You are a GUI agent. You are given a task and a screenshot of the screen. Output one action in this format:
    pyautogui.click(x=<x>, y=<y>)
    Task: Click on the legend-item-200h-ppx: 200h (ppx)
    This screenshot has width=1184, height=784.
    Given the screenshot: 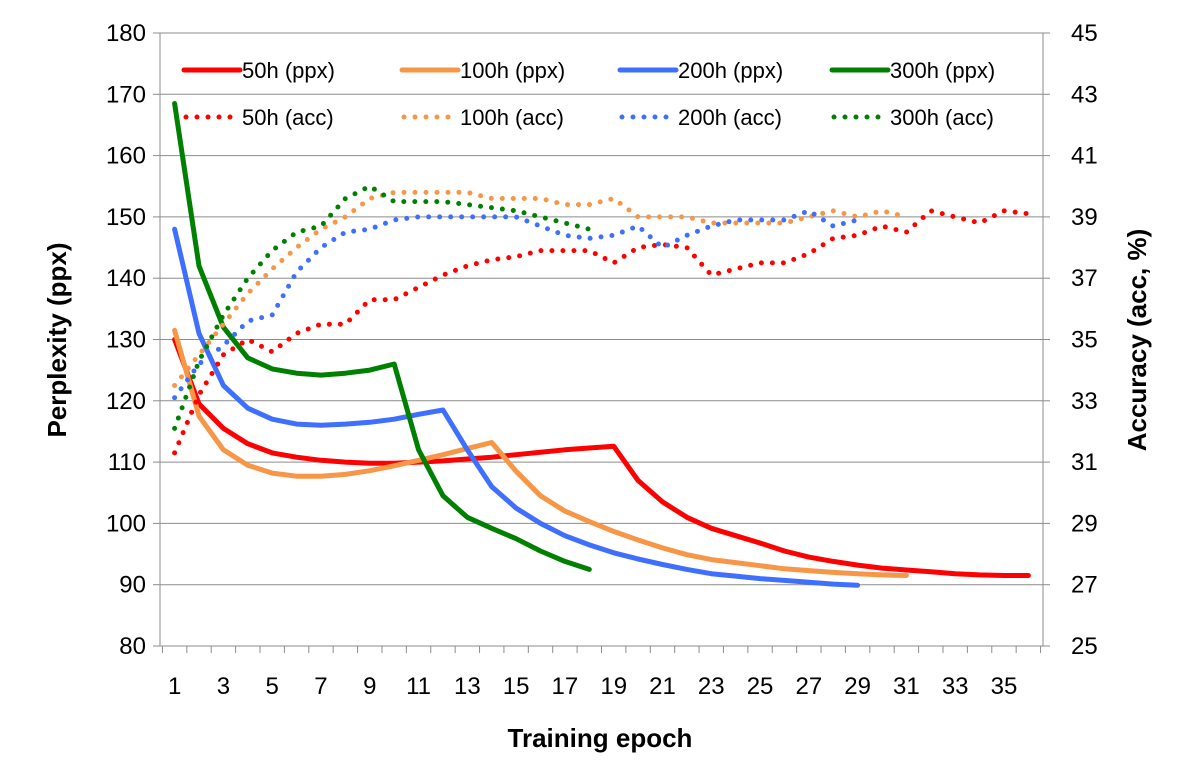 What is the action you would take?
    pyautogui.click(x=700, y=70)
    